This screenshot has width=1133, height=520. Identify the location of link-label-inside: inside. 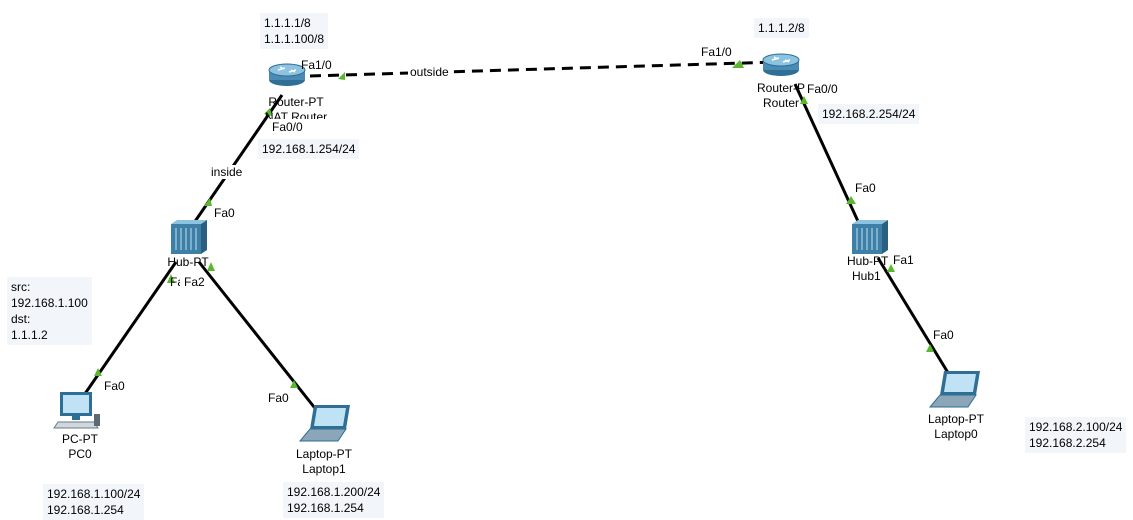
(227, 172).